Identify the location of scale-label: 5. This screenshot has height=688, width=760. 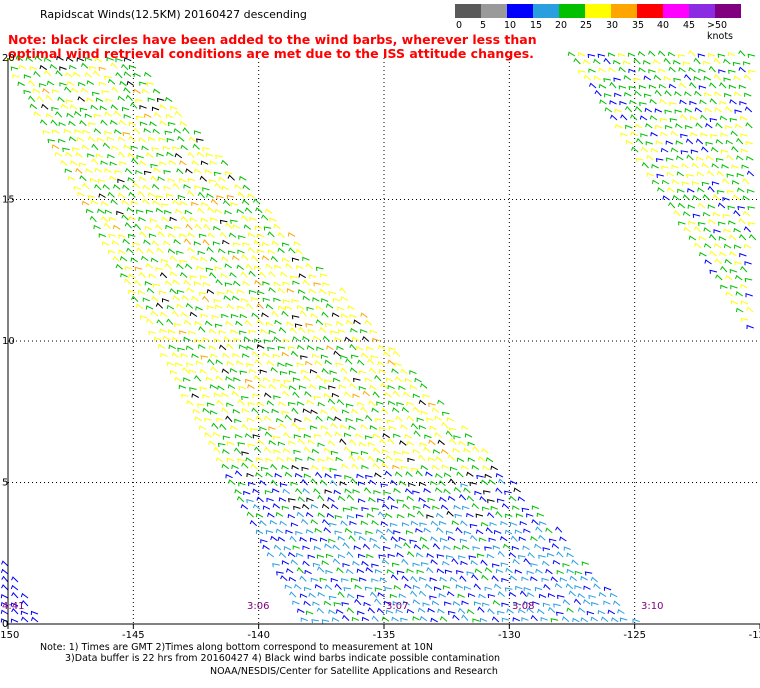
(483, 25).